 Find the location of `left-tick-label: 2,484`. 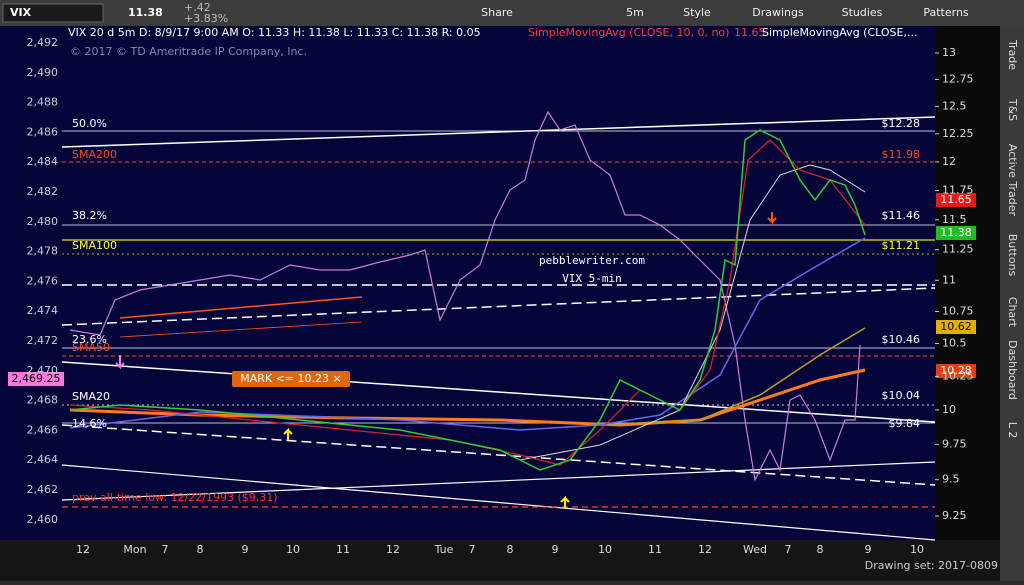

left-tick-label: 2,484 is located at coordinates (43, 161).